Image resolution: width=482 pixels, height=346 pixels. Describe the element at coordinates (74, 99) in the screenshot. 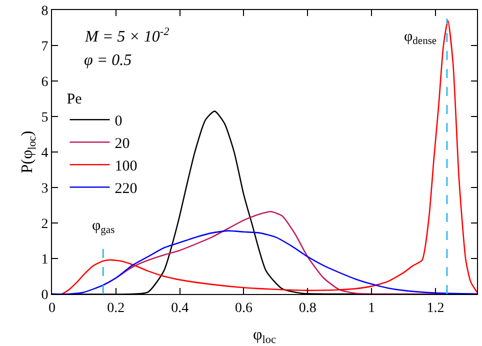

I see `legend-title: Pe` at that location.